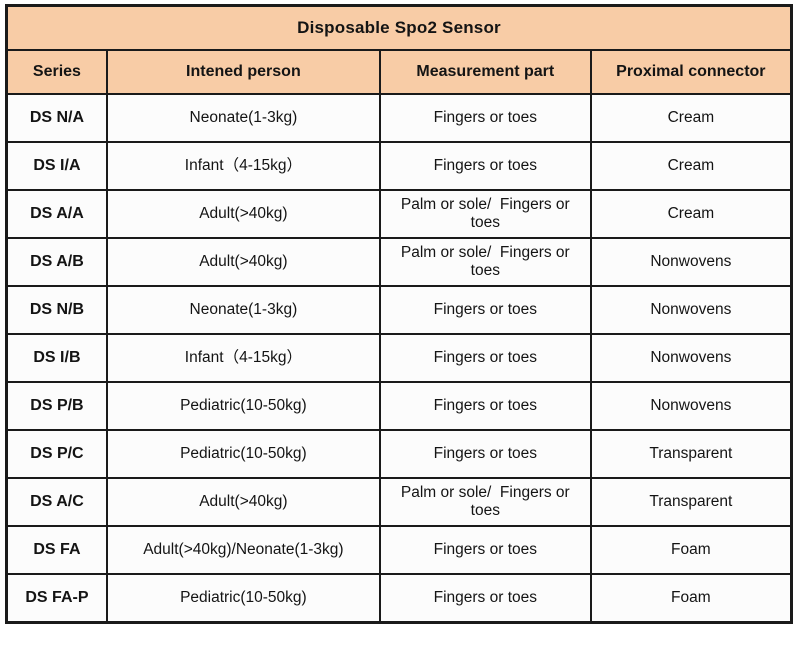 This screenshot has width=800, height=650. I want to click on cell-series: DS P/B, so click(56, 406).